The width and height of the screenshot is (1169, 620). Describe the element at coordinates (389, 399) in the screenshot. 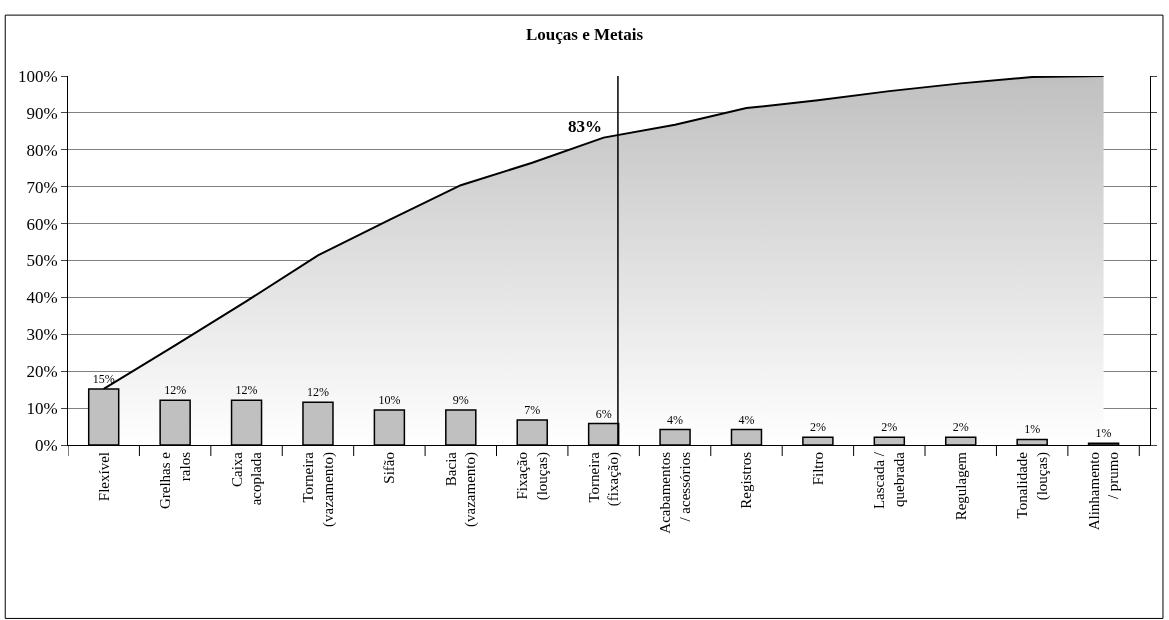

I see `data-label: 10%` at that location.